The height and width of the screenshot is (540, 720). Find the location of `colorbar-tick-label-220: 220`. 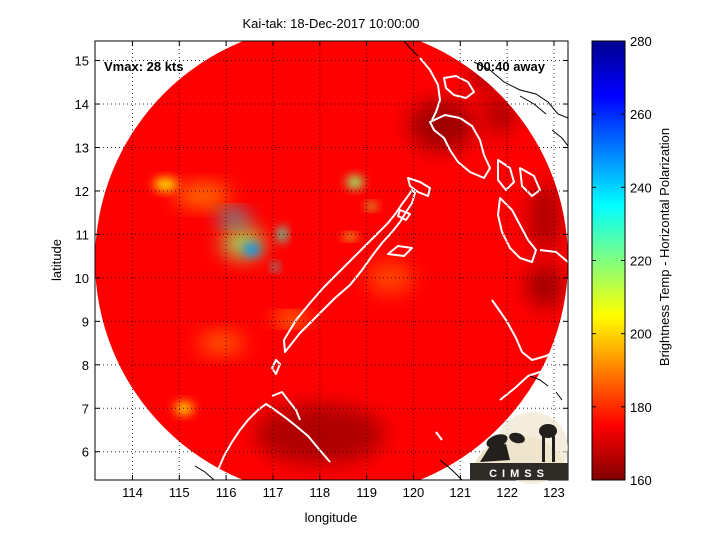

colorbar-tick-label-220: 220 is located at coordinates (641, 261).